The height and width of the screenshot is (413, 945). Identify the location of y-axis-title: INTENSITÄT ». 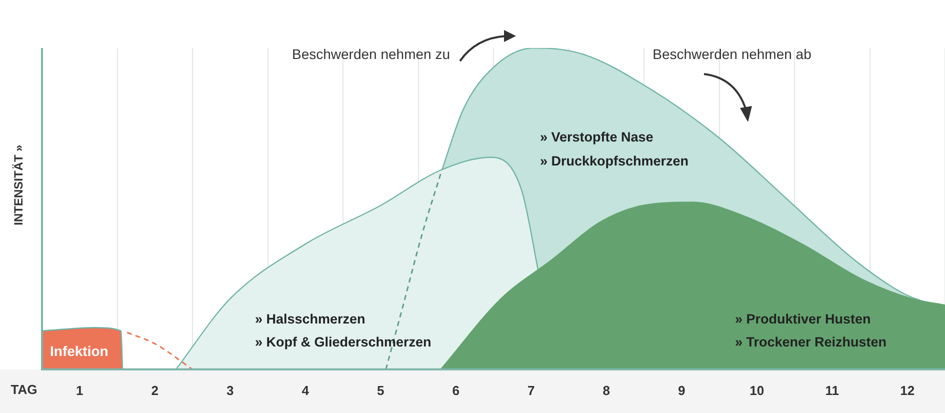
(18, 185).